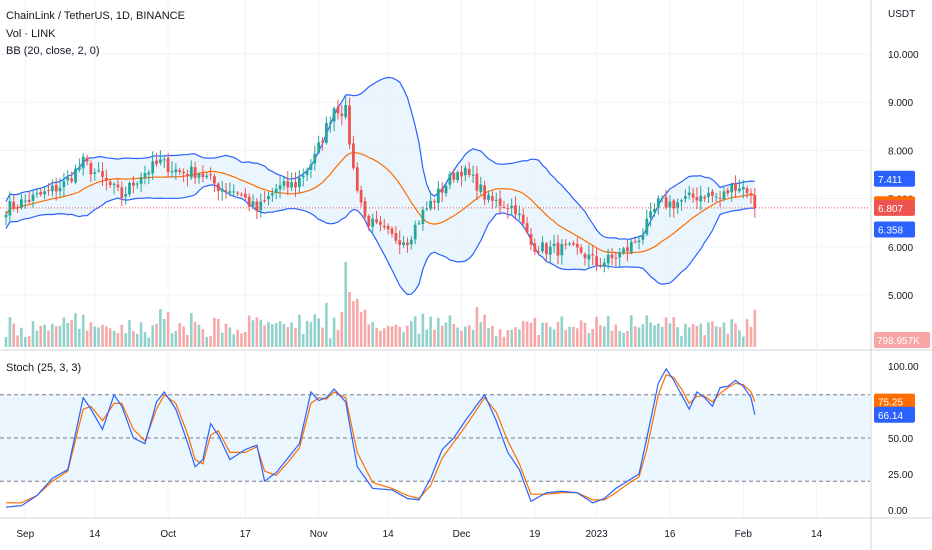  I want to click on symbol-title: ChainLink / TetherUS, 1D, BINANCE, so click(95, 16).